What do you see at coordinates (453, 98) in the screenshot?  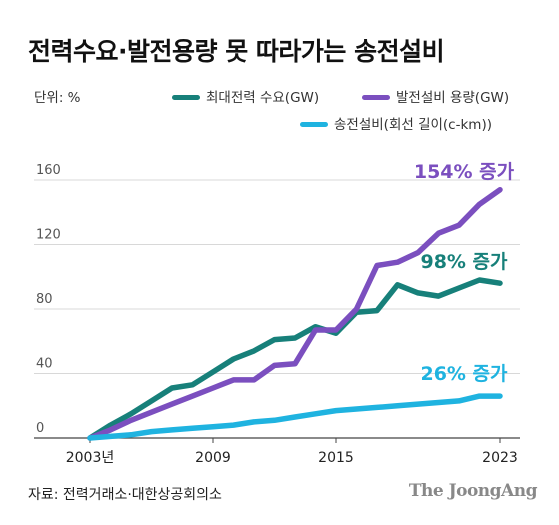 I see `legend-label-capacity: 발전설비 용량(GW)` at bounding box center [453, 98].